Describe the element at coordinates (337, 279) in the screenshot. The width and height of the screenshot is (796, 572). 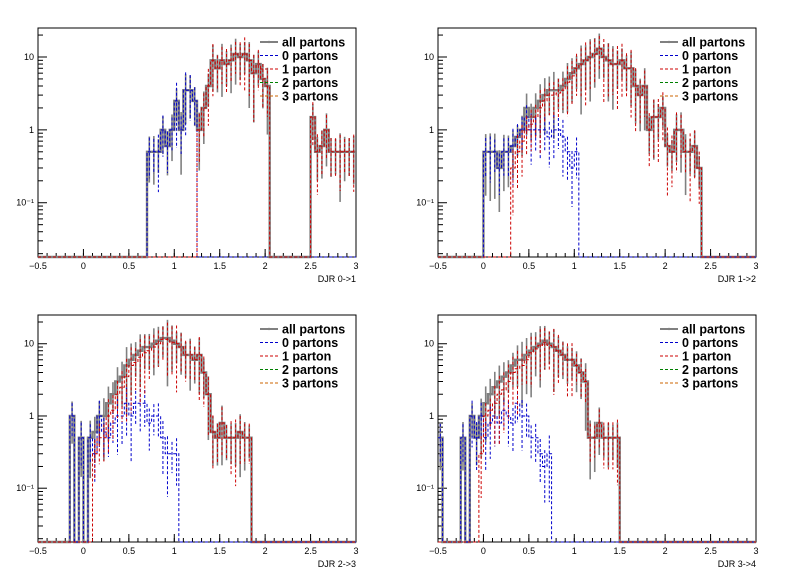
I see `x-axis-label: DJR 0->1` at that location.